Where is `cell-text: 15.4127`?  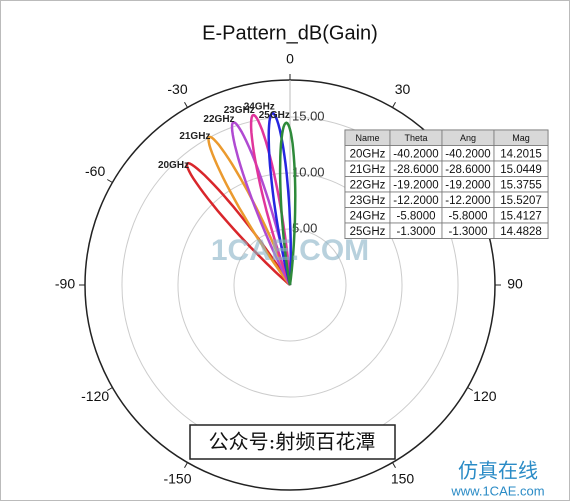 cell-text: 15.4127 is located at coordinates (521, 216).